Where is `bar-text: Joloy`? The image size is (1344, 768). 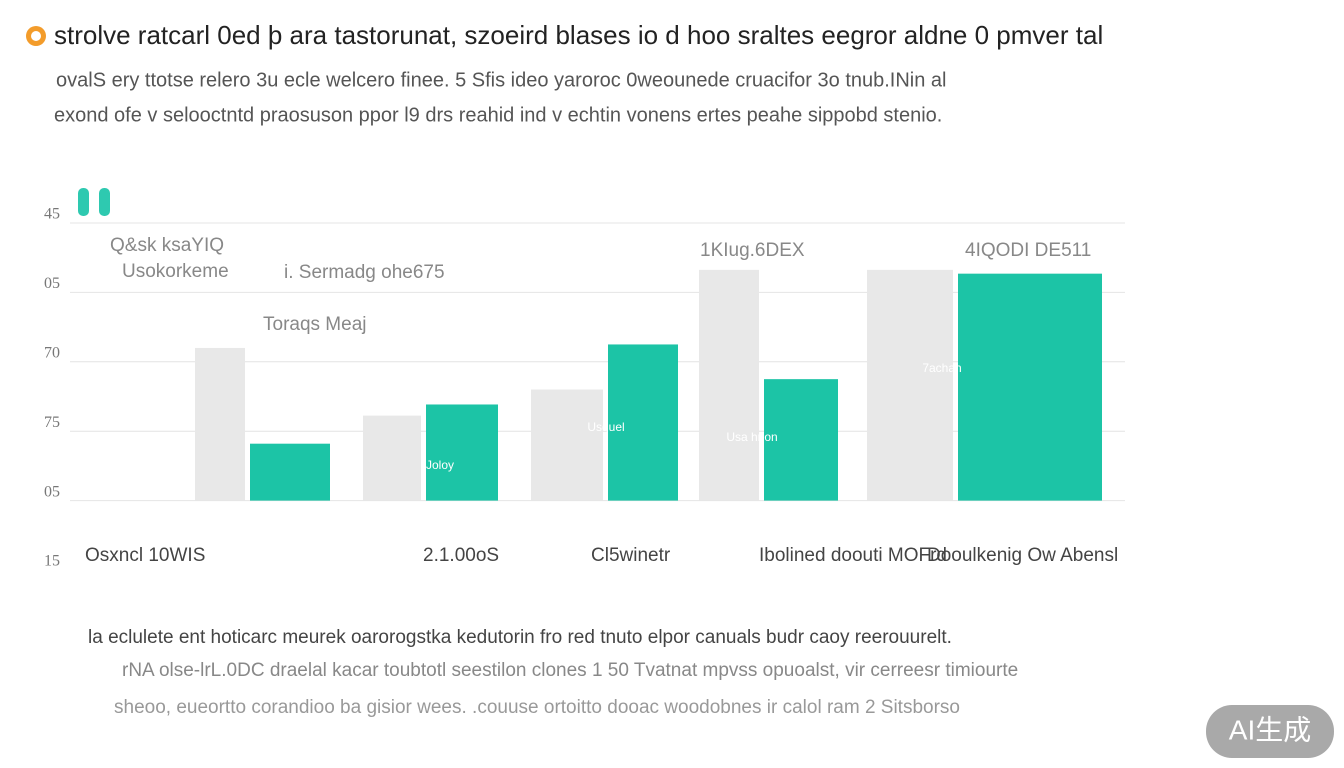
bar-text: Joloy is located at coordinates (440, 465).